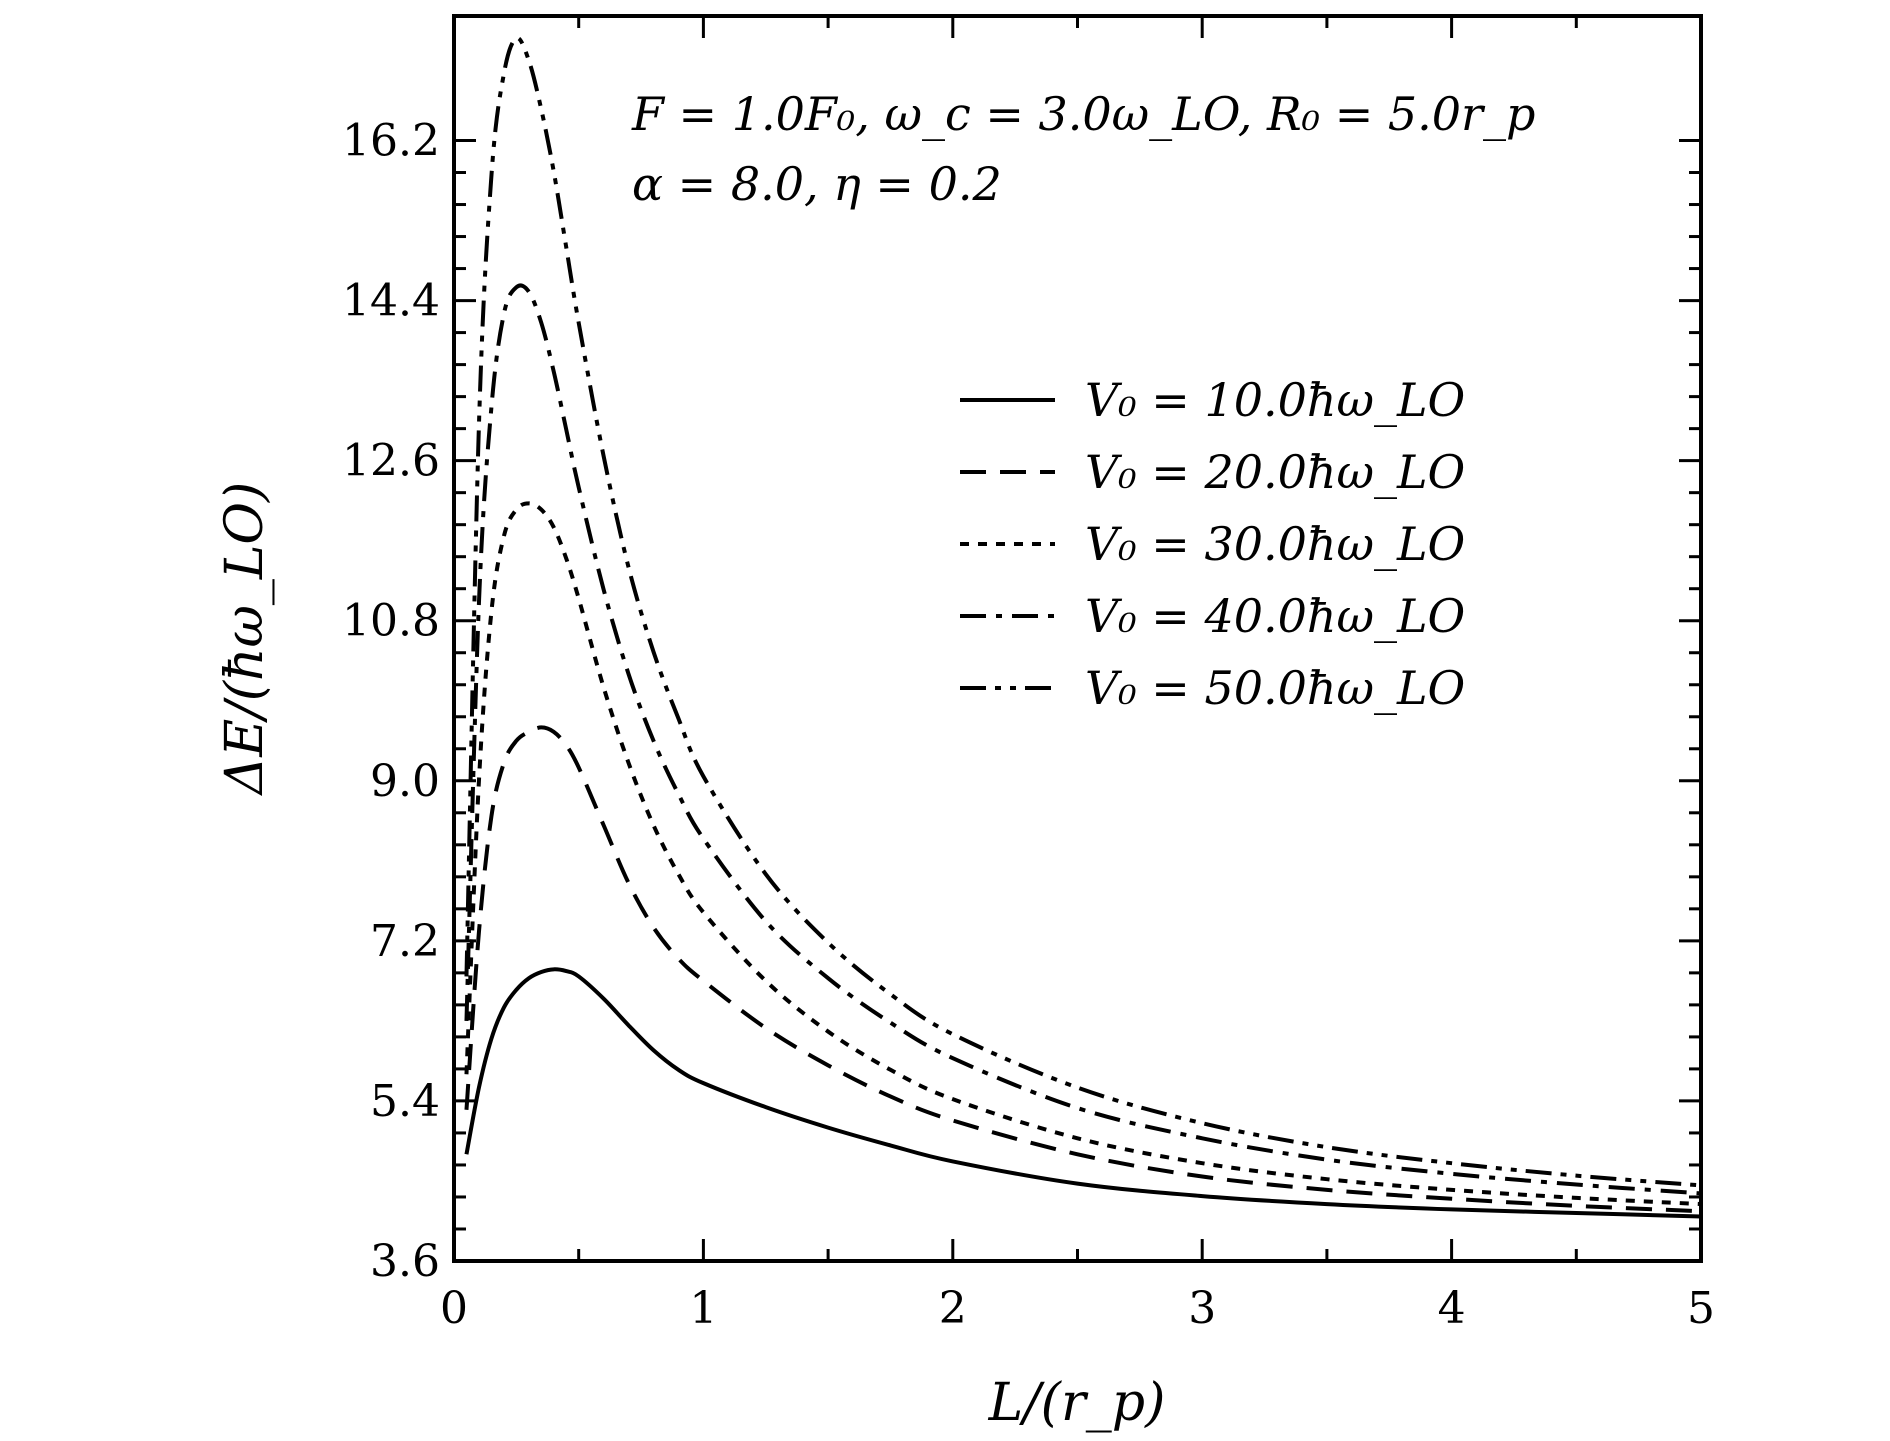 Image resolution: width=1890 pixels, height=1441 pixels. Describe the element at coordinates (1275, 544) in the screenshot. I see `legend-label-3: V₀ = 30.0ħω_LO` at that location.